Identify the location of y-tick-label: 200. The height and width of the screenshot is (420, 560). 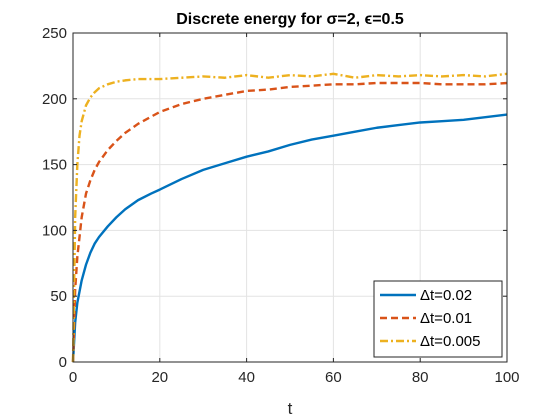
(54, 99).